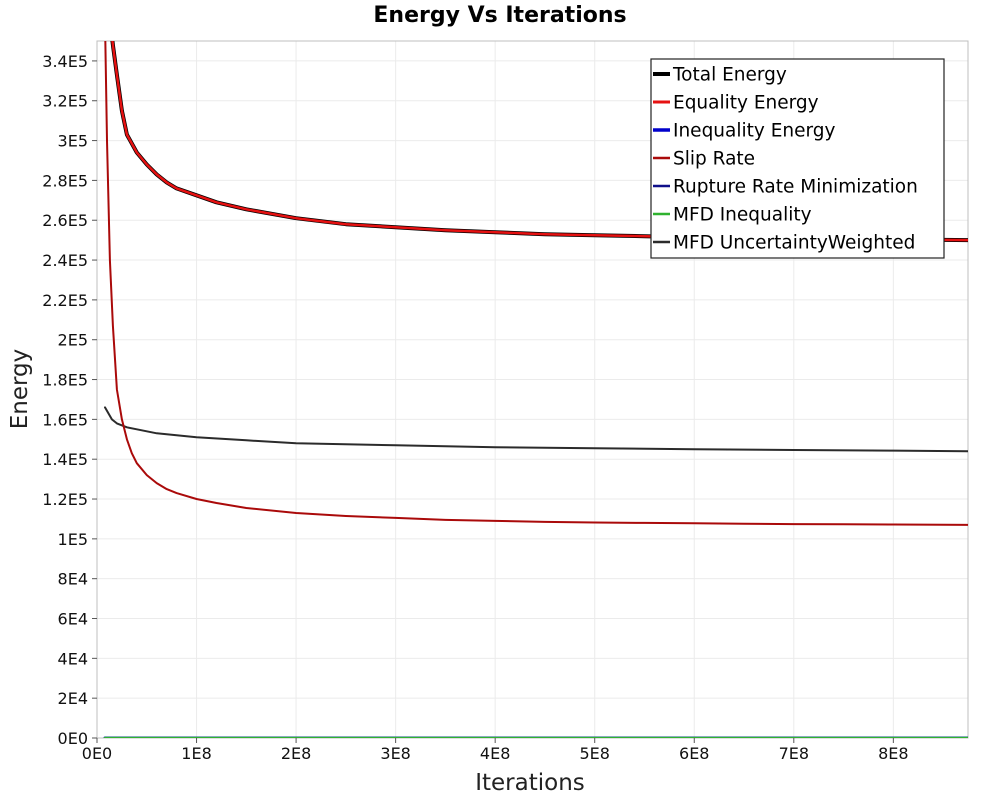  I want to click on x-tick-label: 2E8, so click(296, 753).